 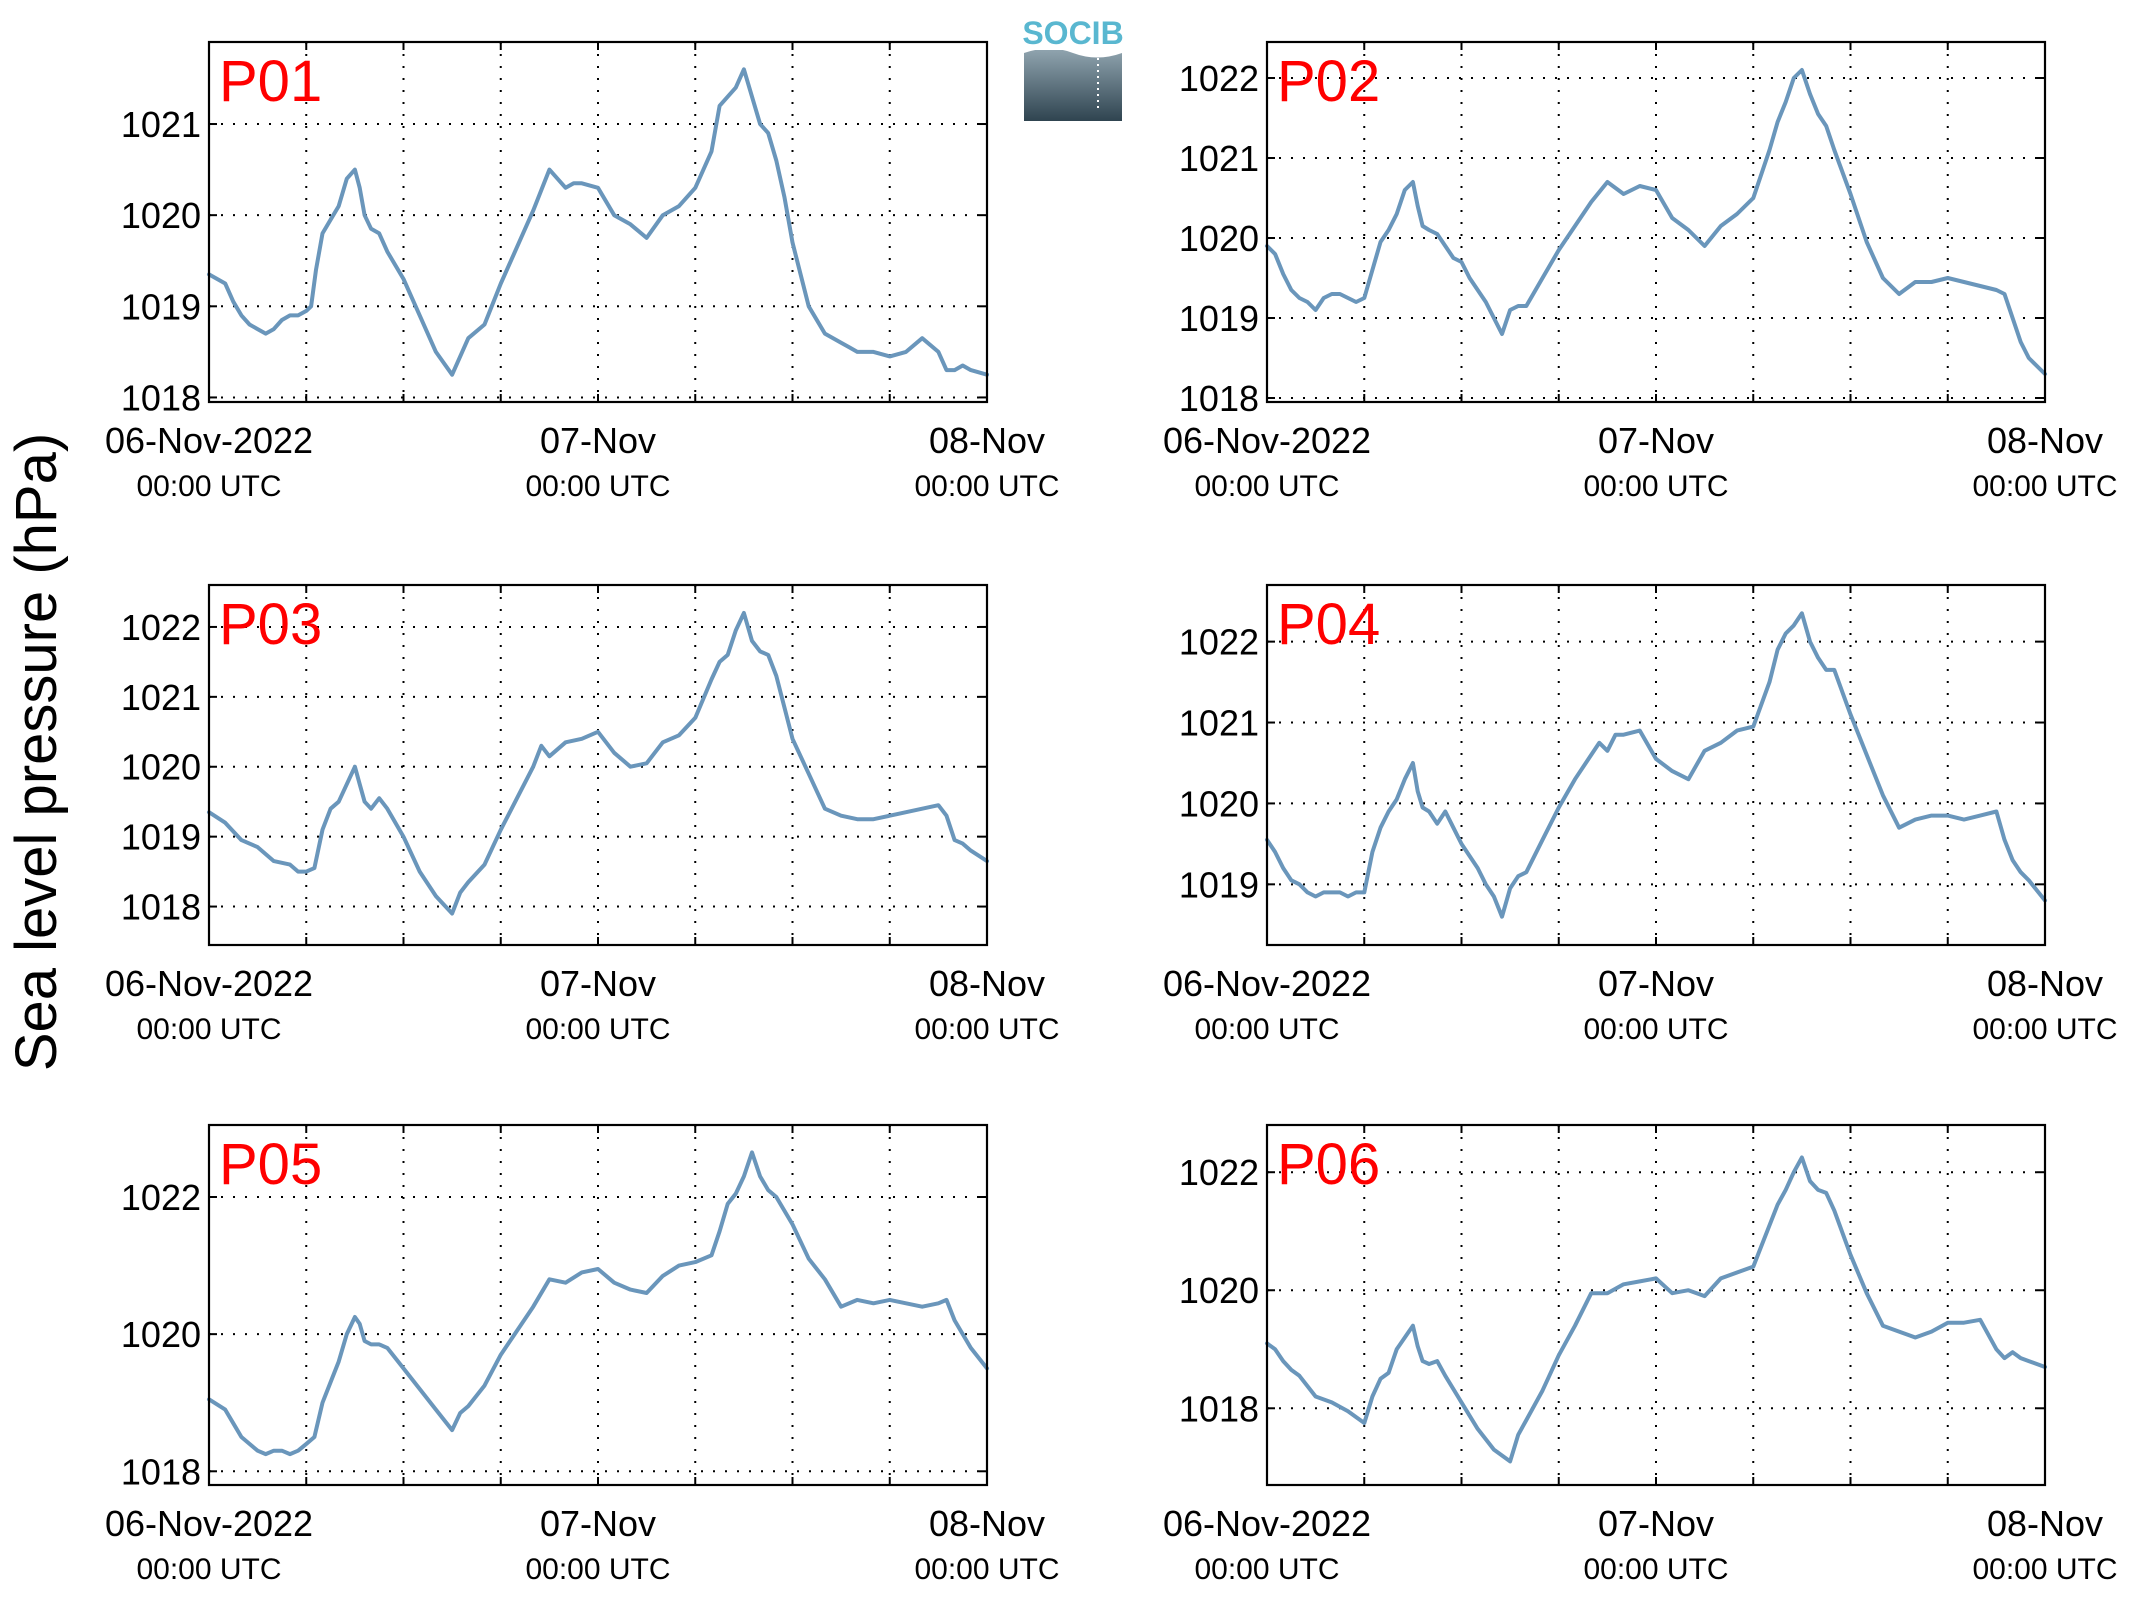 I want to click on panel-label: P04, so click(x=1328, y=624).